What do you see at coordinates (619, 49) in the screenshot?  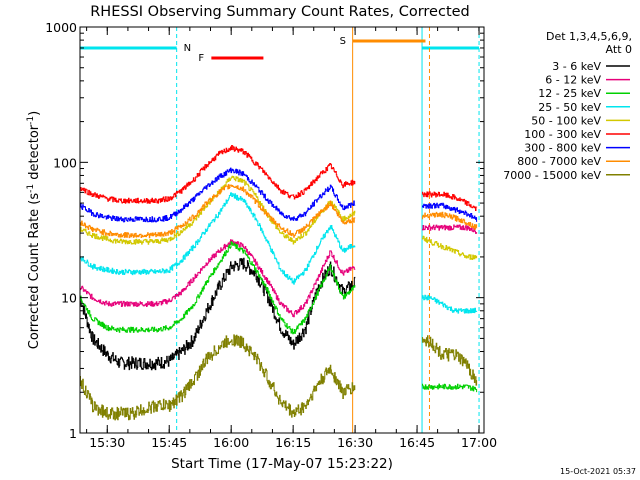 I see `legend-header-attenuator: Att 0` at bounding box center [619, 49].